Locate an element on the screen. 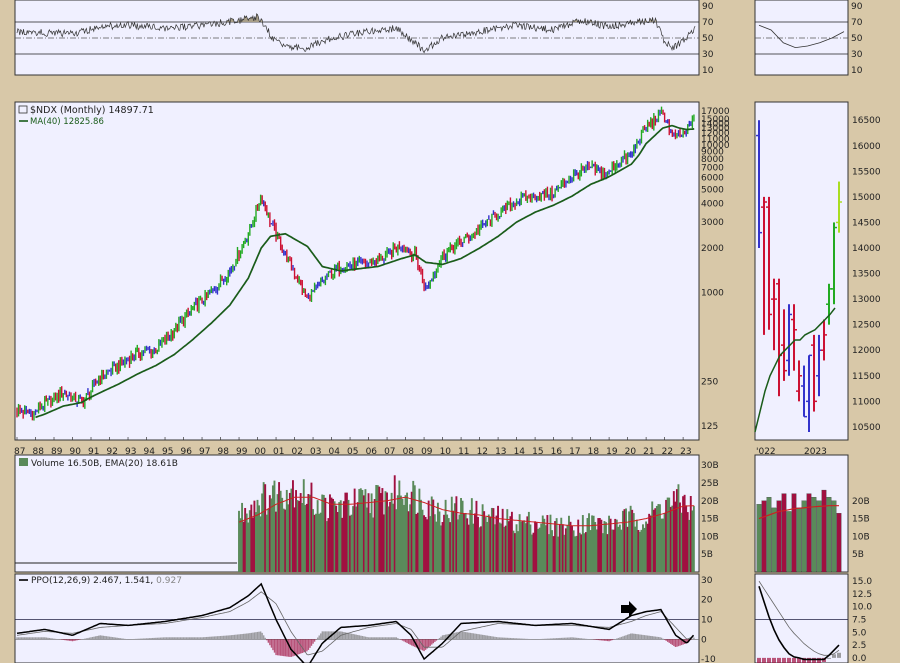  price-tick-label: 10000 is located at coordinates (715, 146).